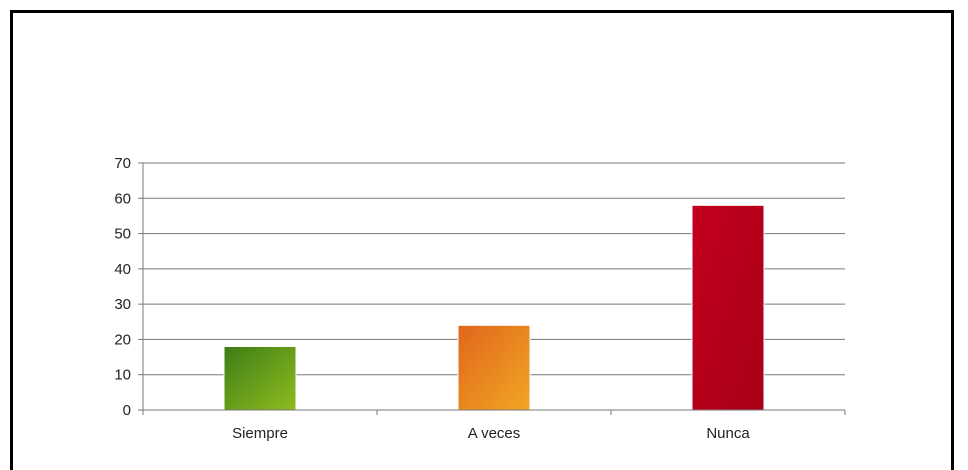 This screenshot has height=470, width=968. What do you see at coordinates (494, 433) in the screenshot?
I see `x-category-label: A veces` at bounding box center [494, 433].